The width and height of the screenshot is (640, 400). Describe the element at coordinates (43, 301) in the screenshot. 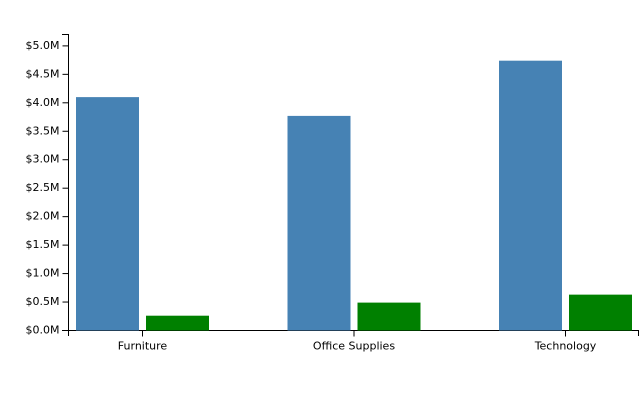

I see `y-tick-label: $0.5M` at that location.